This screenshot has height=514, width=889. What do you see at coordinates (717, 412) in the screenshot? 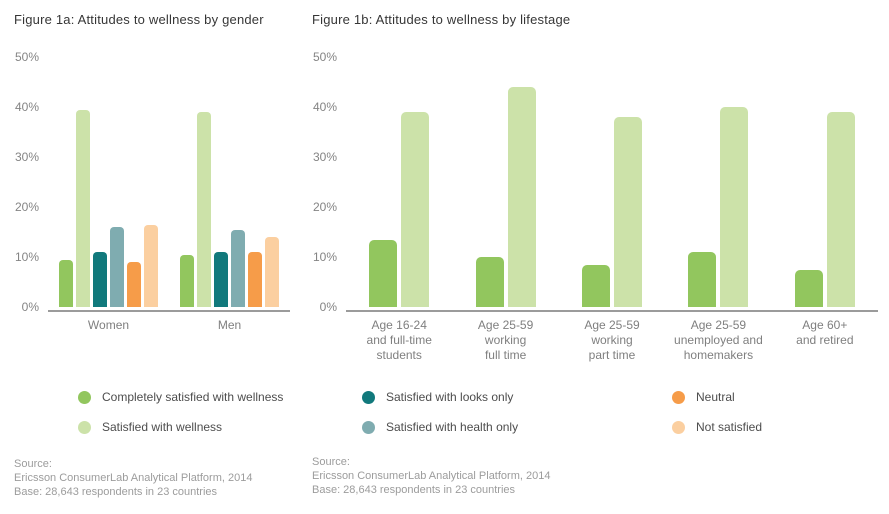
I see `legend-column: Neutral Not satisfied` at bounding box center [717, 412].